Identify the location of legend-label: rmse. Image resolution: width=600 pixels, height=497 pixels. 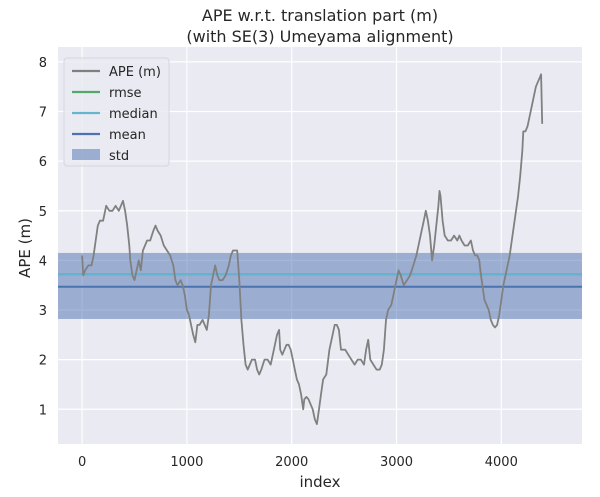
(125, 93).